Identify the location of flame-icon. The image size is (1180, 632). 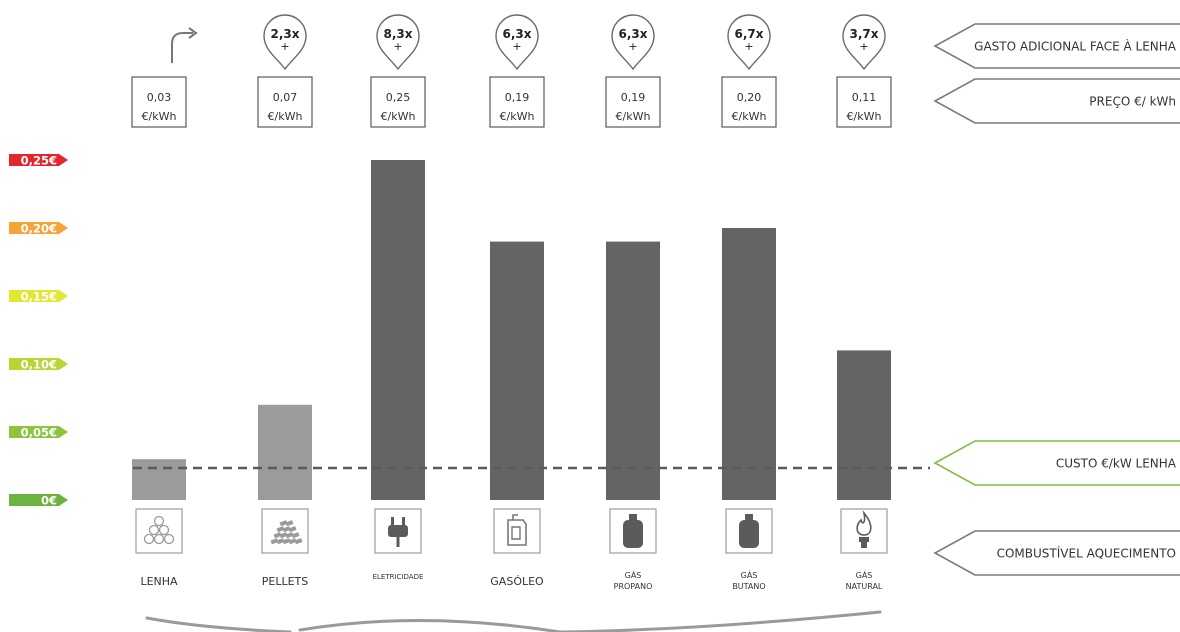
(864, 531).